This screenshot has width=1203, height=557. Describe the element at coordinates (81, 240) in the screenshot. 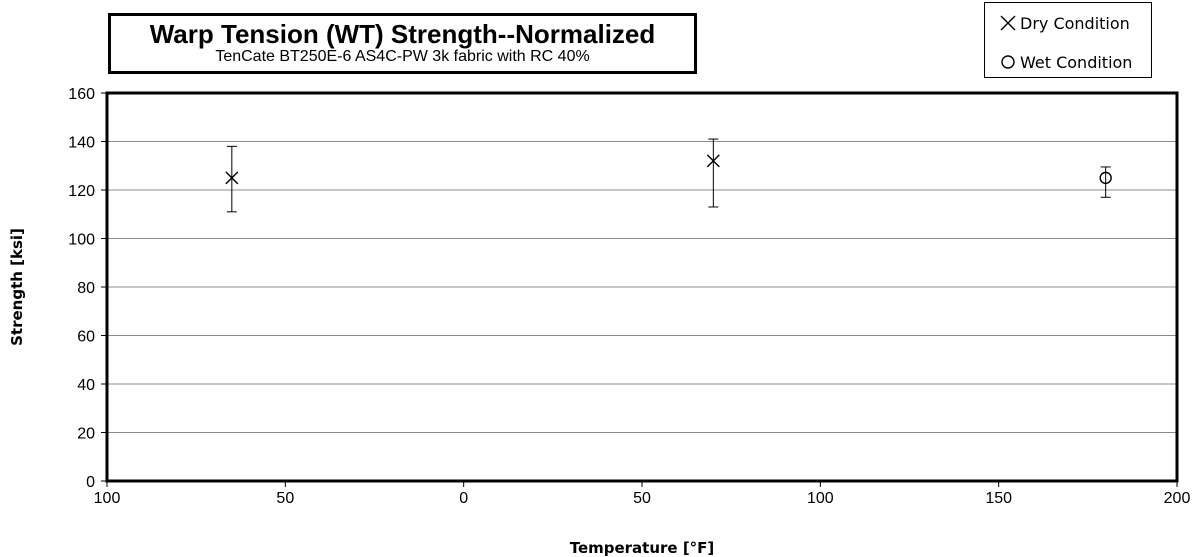

I see `y-tick-label: 100` at that location.